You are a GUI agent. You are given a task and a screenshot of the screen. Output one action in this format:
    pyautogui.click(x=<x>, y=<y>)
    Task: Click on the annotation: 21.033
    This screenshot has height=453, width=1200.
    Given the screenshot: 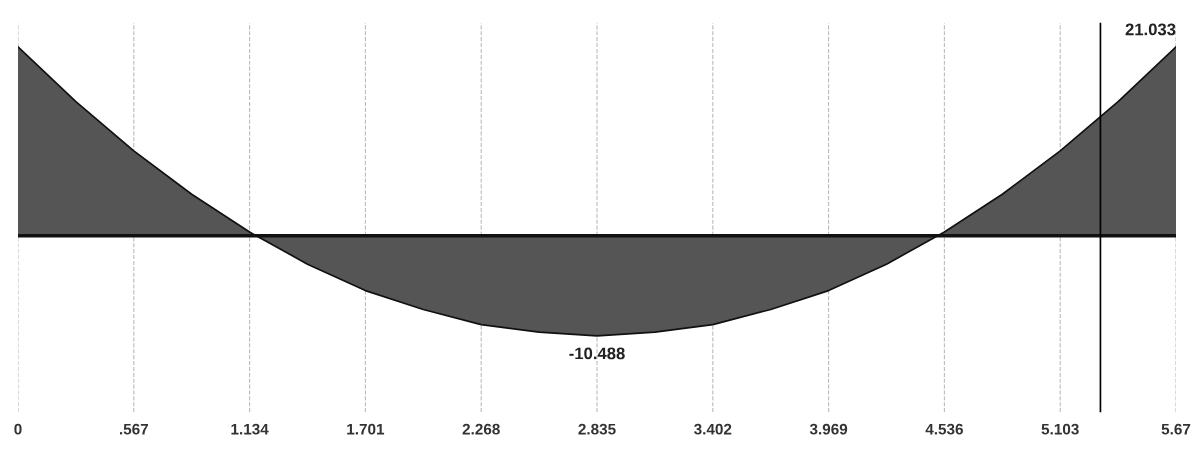 What is the action you would take?
    pyautogui.click(x=1150, y=29)
    